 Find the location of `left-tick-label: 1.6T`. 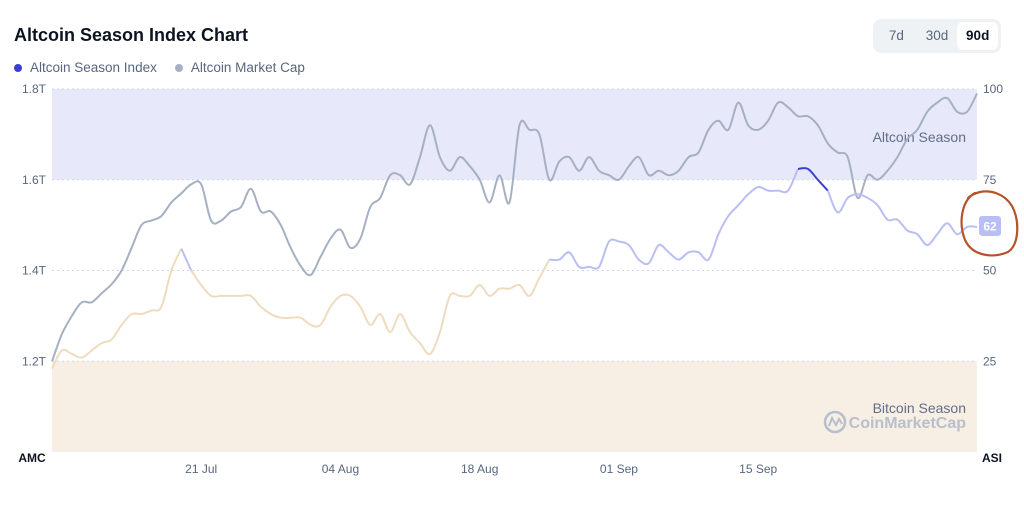

left-tick-label: 1.6T is located at coordinates (34, 180).